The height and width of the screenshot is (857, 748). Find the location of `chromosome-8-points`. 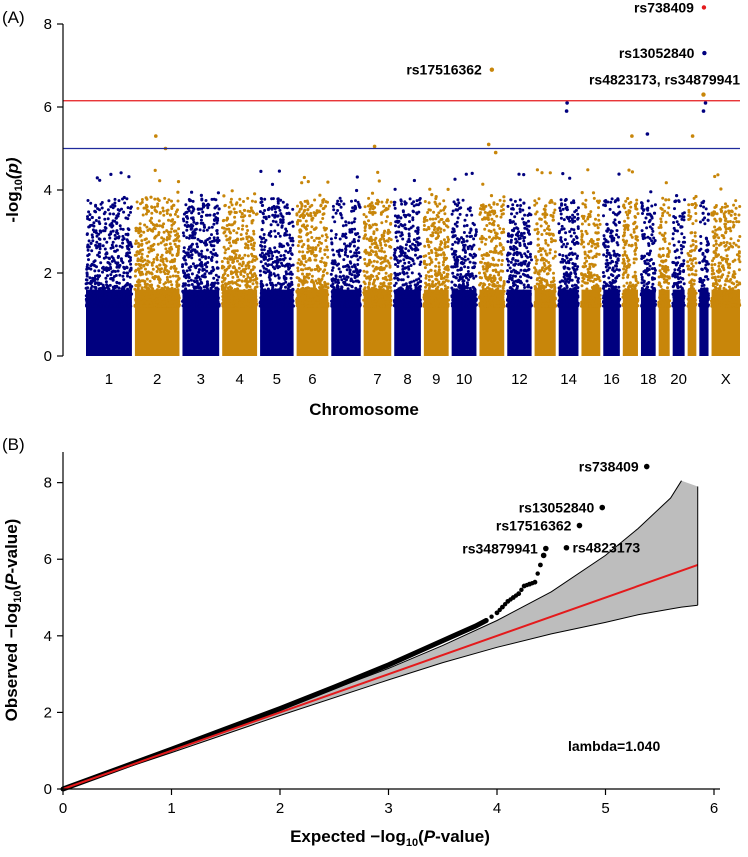

chromosome-8-points is located at coordinates (407, 267).